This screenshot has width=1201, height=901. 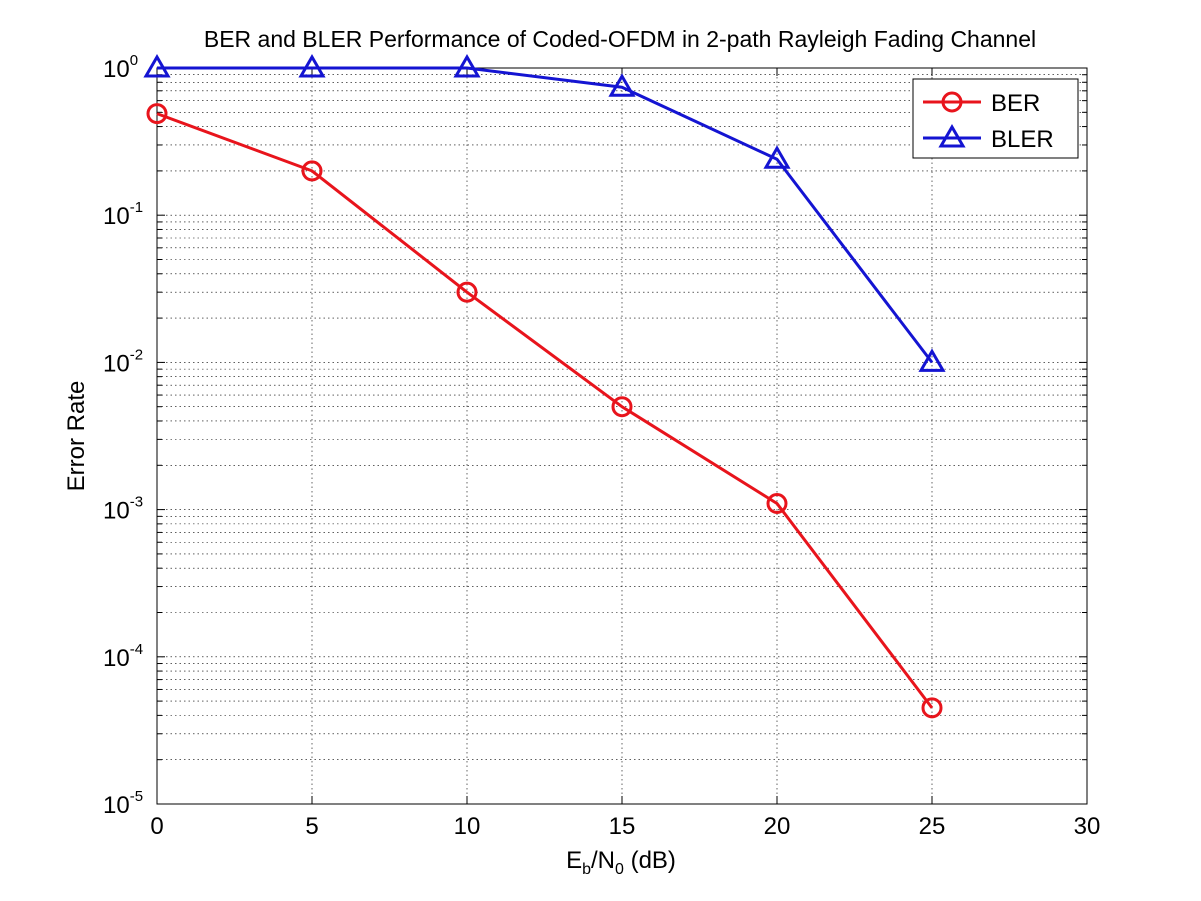 I want to click on y-tick-label: 10⁻², so click(x=123, y=361).